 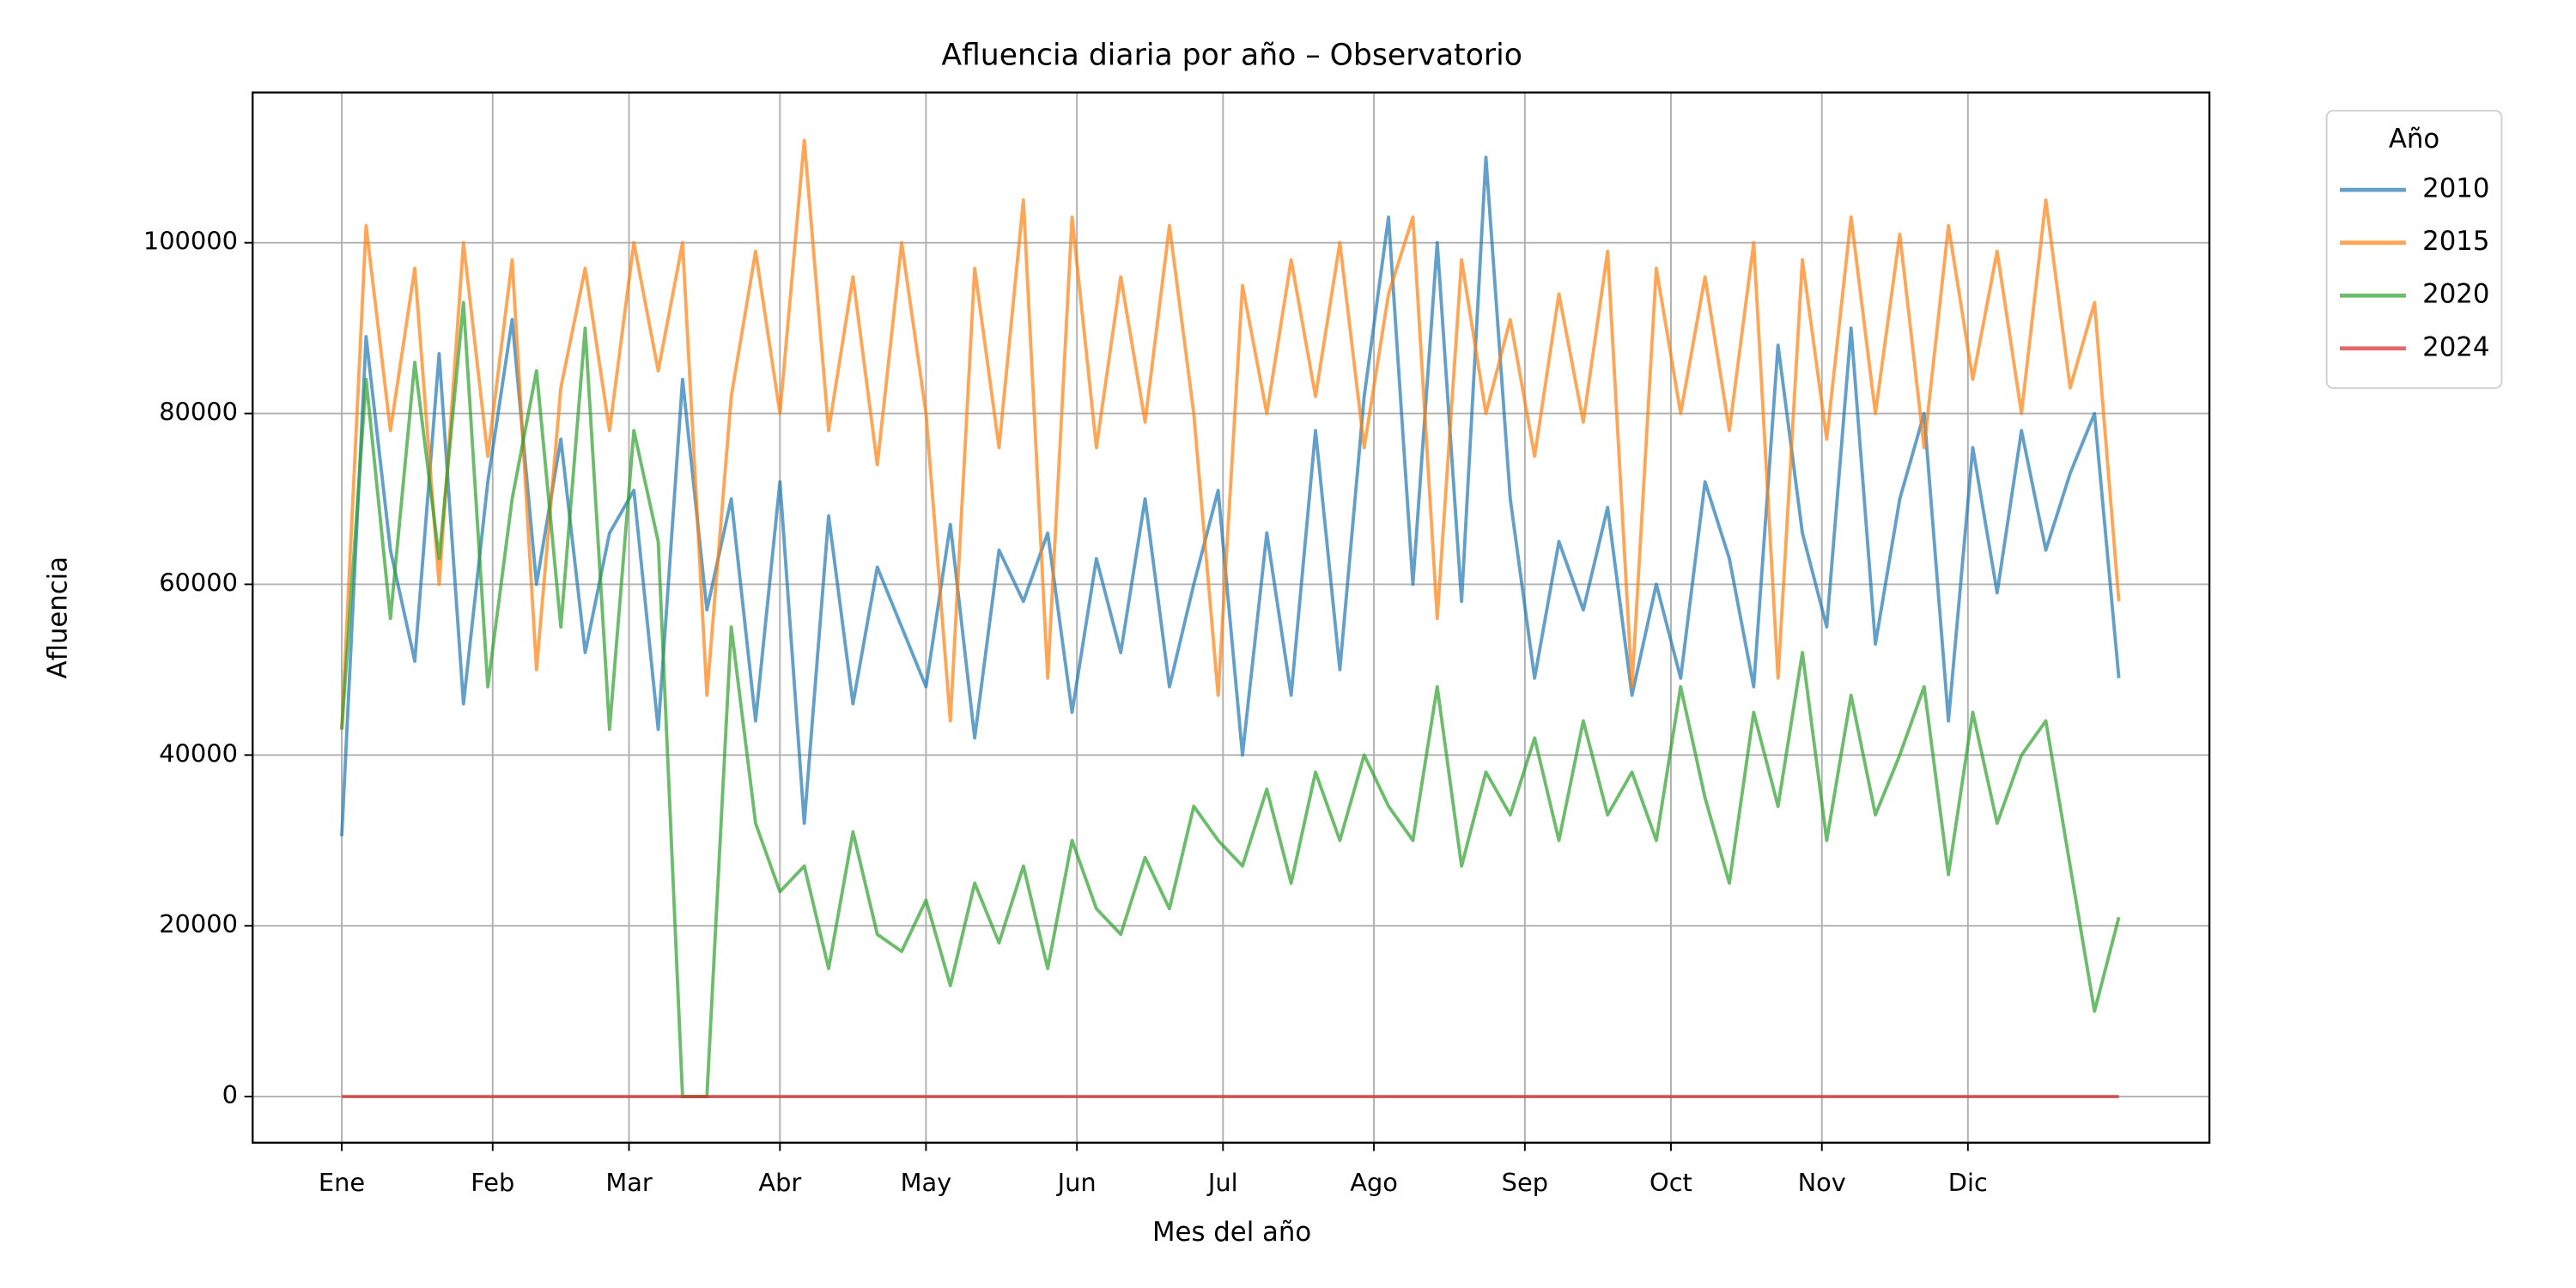 I want to click on x-tick-label: Oct, so click(x=1671, y=1182).